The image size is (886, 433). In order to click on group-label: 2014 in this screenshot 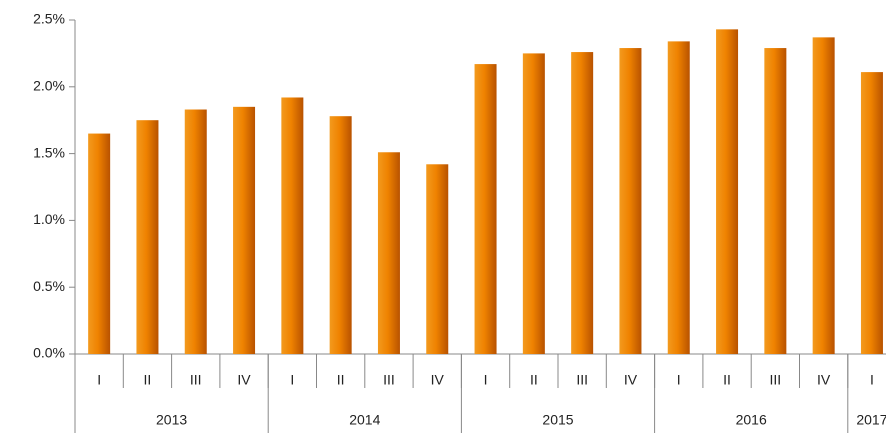, I will do `click(364, 420)`.